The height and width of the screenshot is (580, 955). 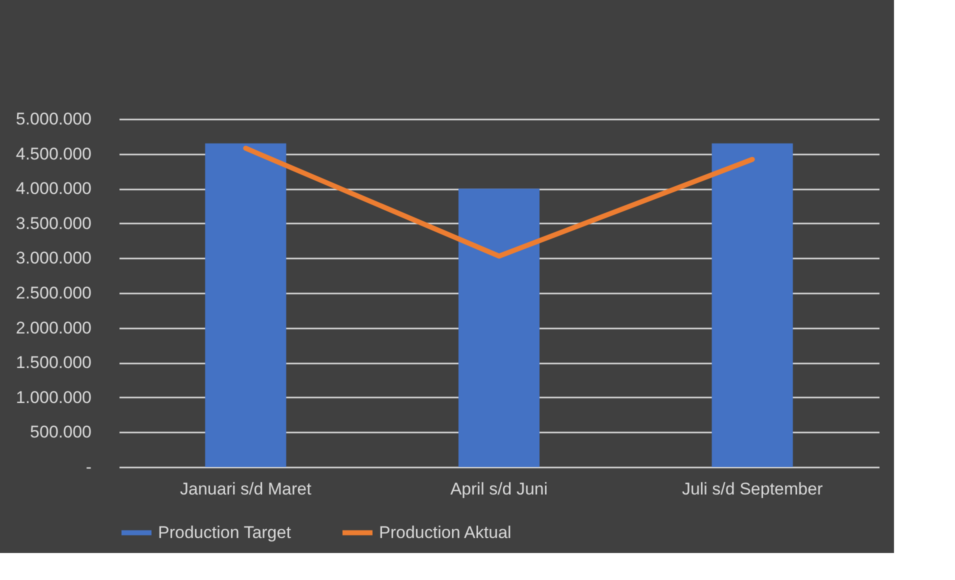 I want to click on y-tick-label: 5.000.000, so click(x=54, y=119).